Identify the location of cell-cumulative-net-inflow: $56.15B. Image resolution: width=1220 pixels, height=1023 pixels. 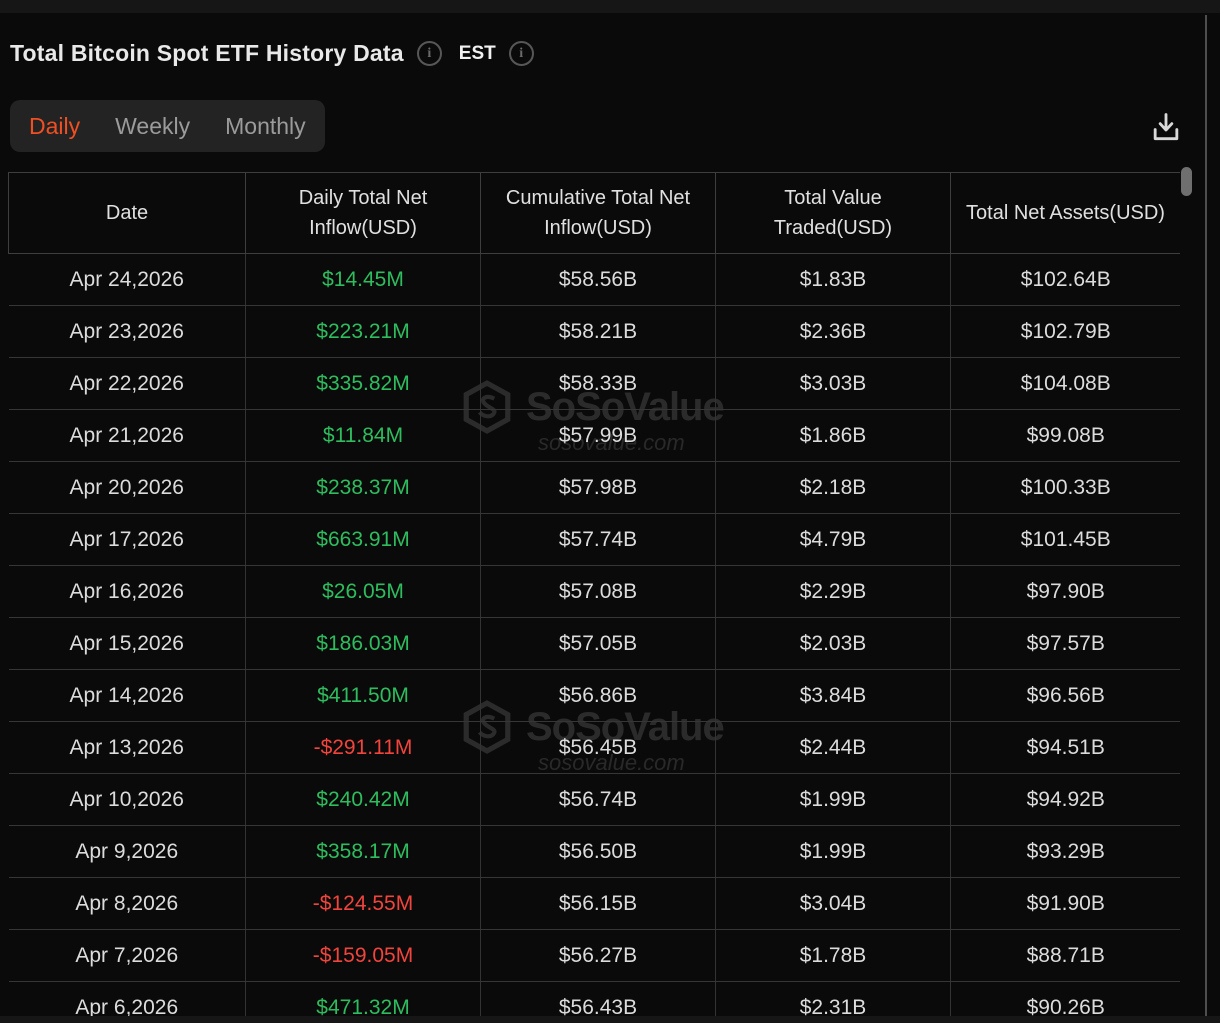
(598, 903).